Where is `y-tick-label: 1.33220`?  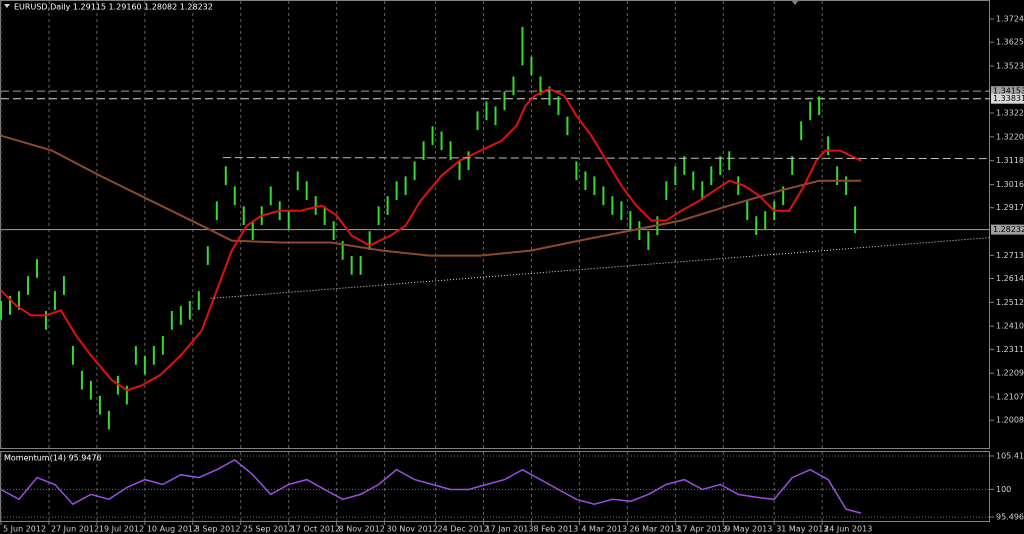
y-tick-label: 1.33220 is located at coordinates (1010, 112).